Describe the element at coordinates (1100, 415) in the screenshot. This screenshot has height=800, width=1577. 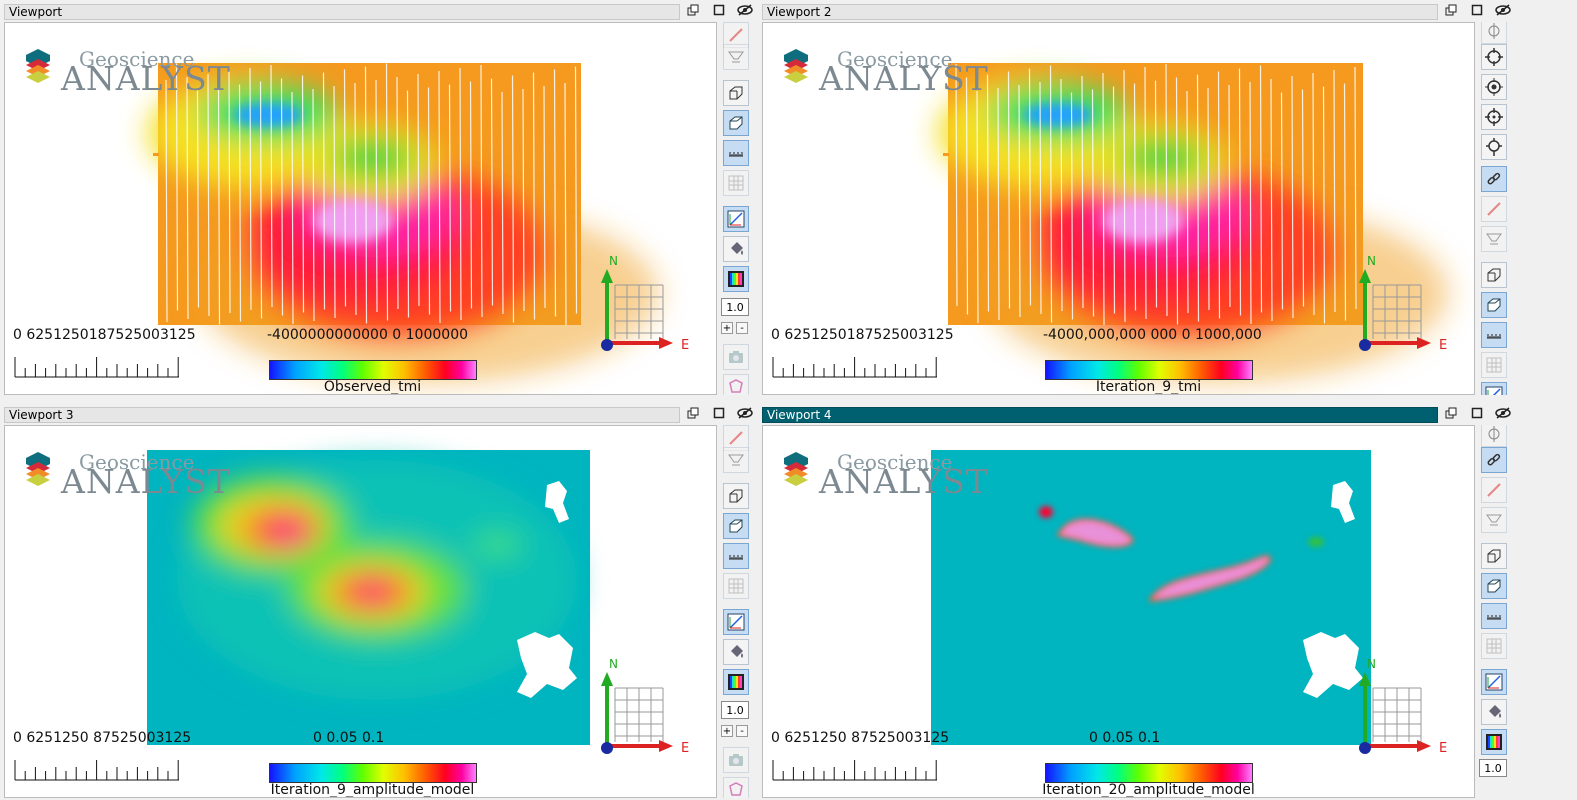
I see `viewport-title: Viewport 4` at that location.